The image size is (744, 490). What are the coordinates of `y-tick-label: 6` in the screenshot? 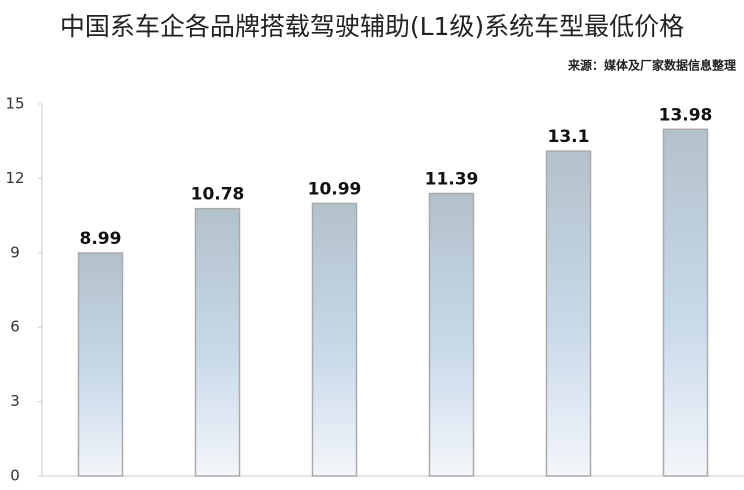 It's located at (15, 327).